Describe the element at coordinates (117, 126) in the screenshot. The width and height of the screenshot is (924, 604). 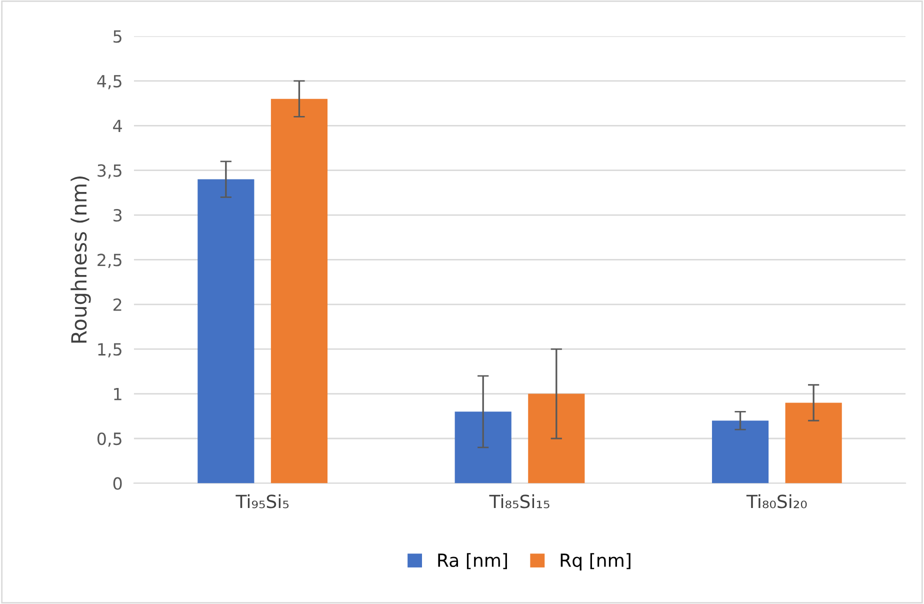
I see `y-tick-label: 4` at that location.